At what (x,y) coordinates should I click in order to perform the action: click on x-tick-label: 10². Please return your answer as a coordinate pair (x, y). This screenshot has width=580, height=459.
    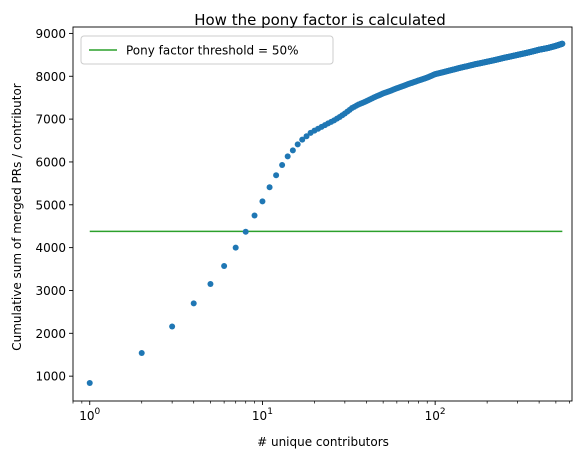
    Looking at the image, I should click on (435, 415).